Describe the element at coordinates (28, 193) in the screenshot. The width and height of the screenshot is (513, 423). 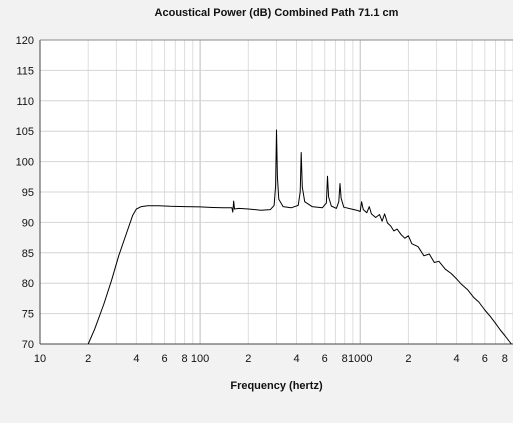
I see `y-tick-label: 95` at that location.